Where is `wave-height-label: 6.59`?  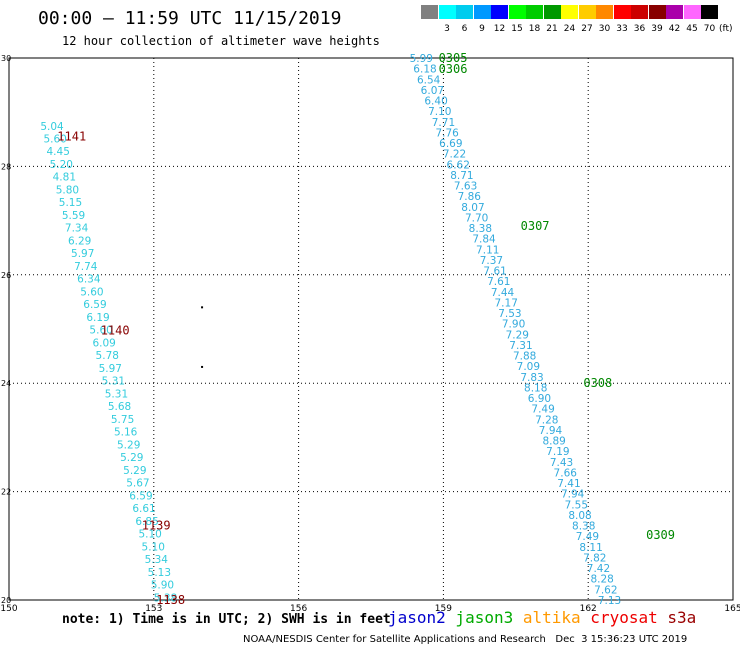
wave-height-label: 6.59 is located at coordinates (140, 496).